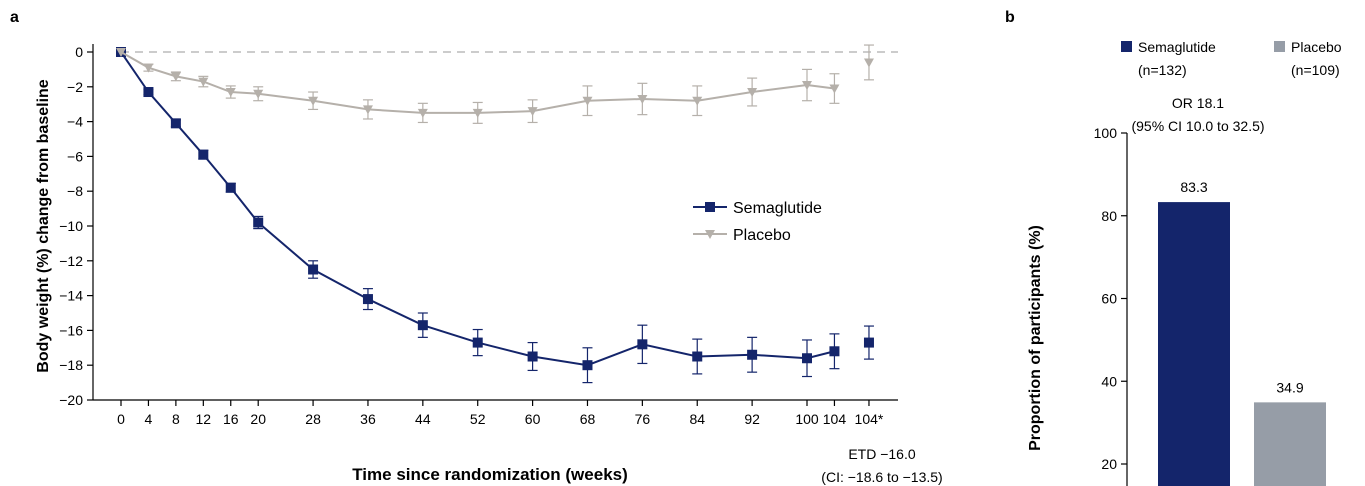 The image size is (1365, 486). What do you see at coordinates (75, 87) in the screenshot?
I see `y-tick-label: −2` at bounding box center [75, 87].